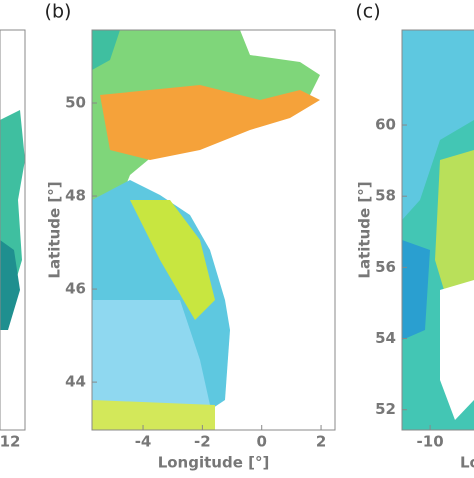 This screenshot has height=478, width=474. Describe the element at coordinates (385, 196) in the screenshot. I see `y-tick-label: 58` at that location.